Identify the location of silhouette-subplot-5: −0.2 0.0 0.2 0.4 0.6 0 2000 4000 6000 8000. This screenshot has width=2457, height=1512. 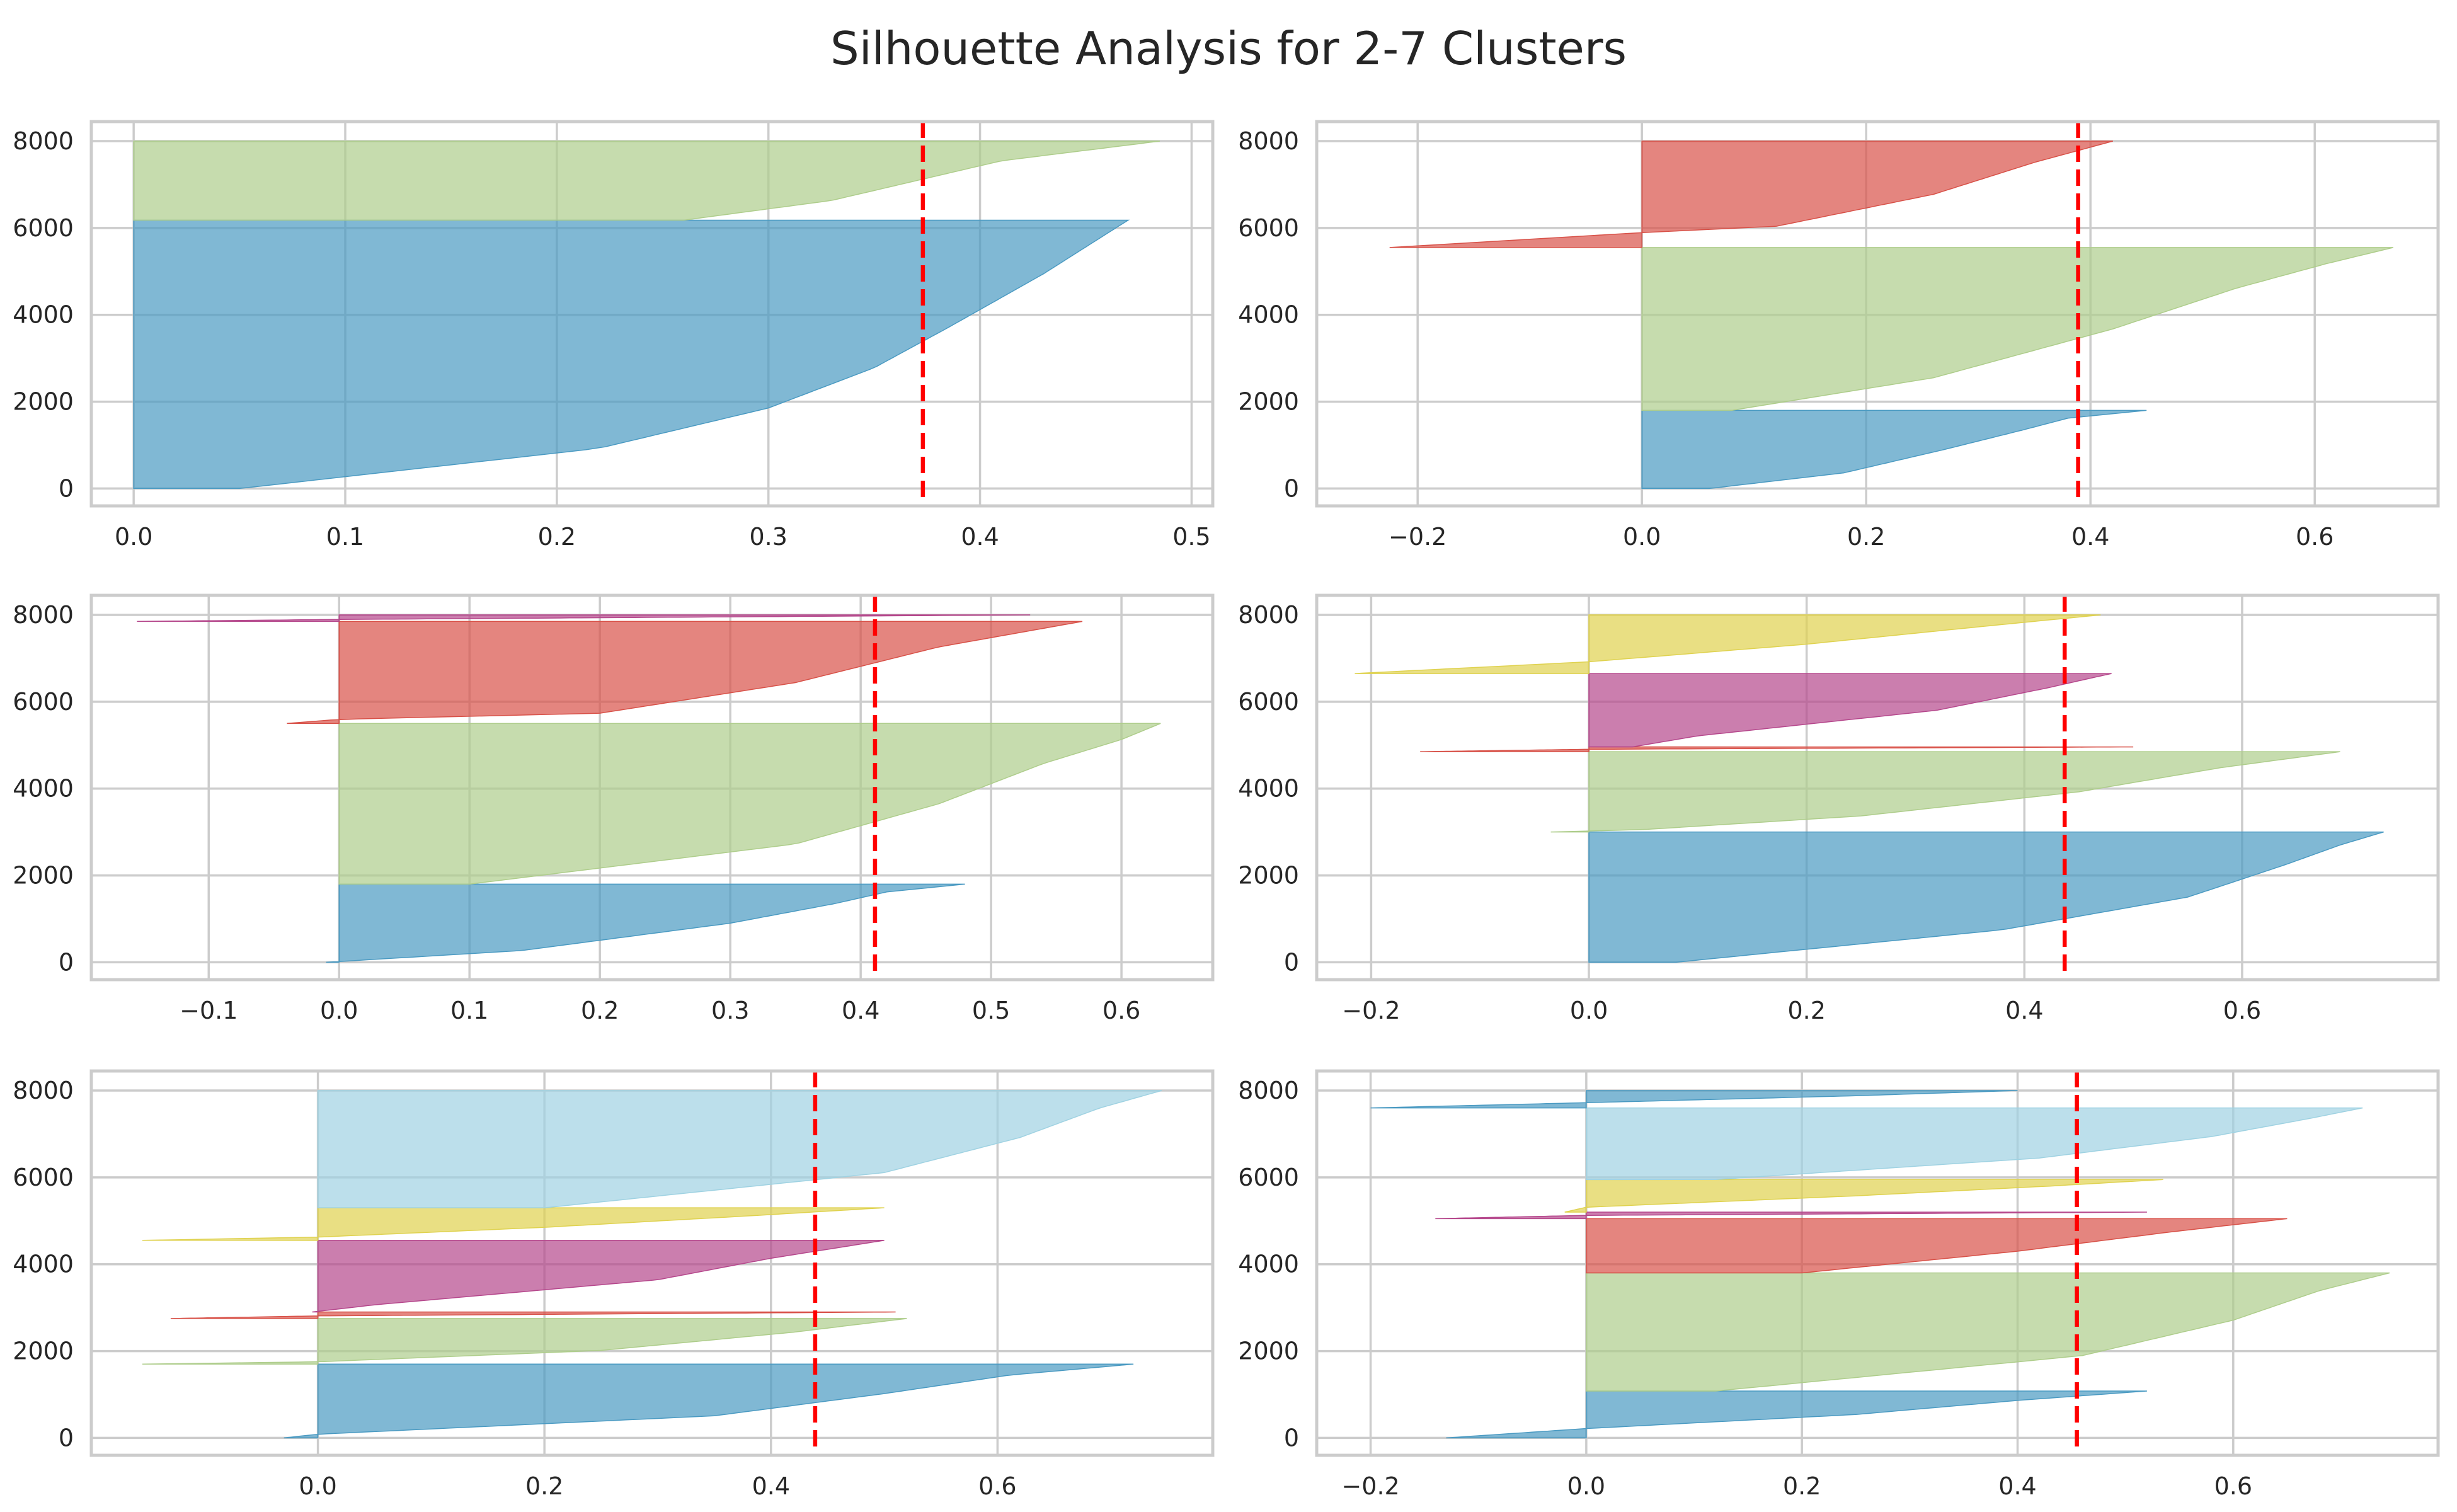
(1839, 808).